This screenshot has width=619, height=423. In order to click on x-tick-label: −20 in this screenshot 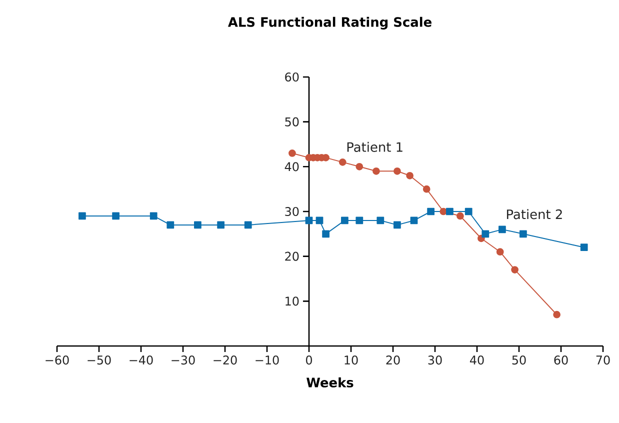, I will do `click(225, 360)`.